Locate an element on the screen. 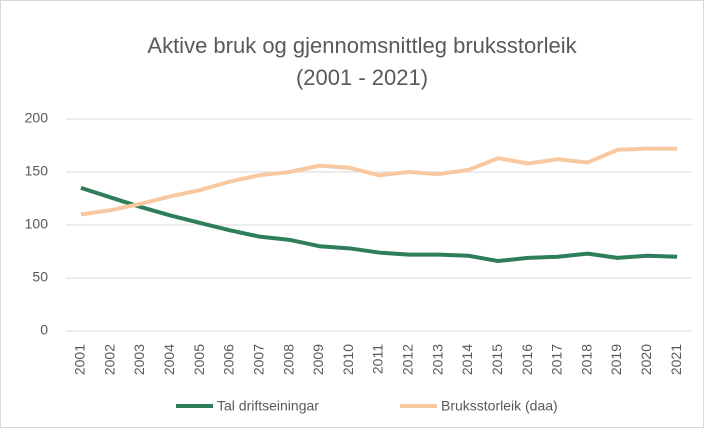 This screenshot has height=428, width=704. x-tick-label: 2006 is located at coordinates (229, 359).